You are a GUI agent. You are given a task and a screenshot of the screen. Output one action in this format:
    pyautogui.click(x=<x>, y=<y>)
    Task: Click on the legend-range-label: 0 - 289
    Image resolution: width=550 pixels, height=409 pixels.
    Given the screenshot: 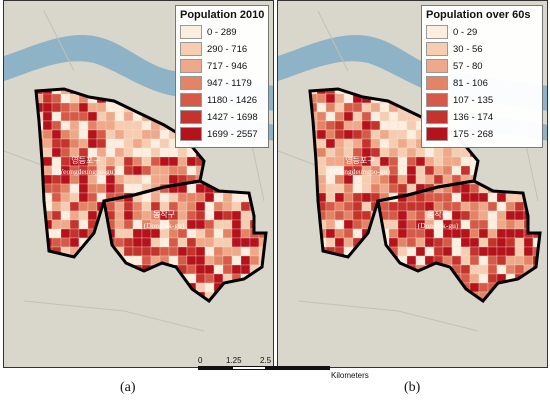 What is the action you would take?
    pyautogui.click(x=222, y=32)
    